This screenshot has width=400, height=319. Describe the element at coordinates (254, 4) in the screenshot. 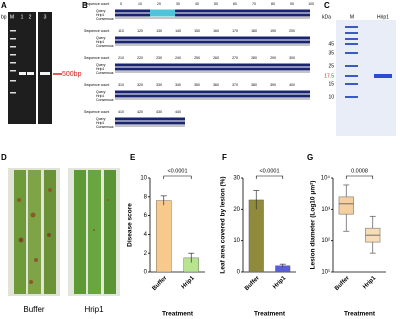

I see `label: 70` at that location.